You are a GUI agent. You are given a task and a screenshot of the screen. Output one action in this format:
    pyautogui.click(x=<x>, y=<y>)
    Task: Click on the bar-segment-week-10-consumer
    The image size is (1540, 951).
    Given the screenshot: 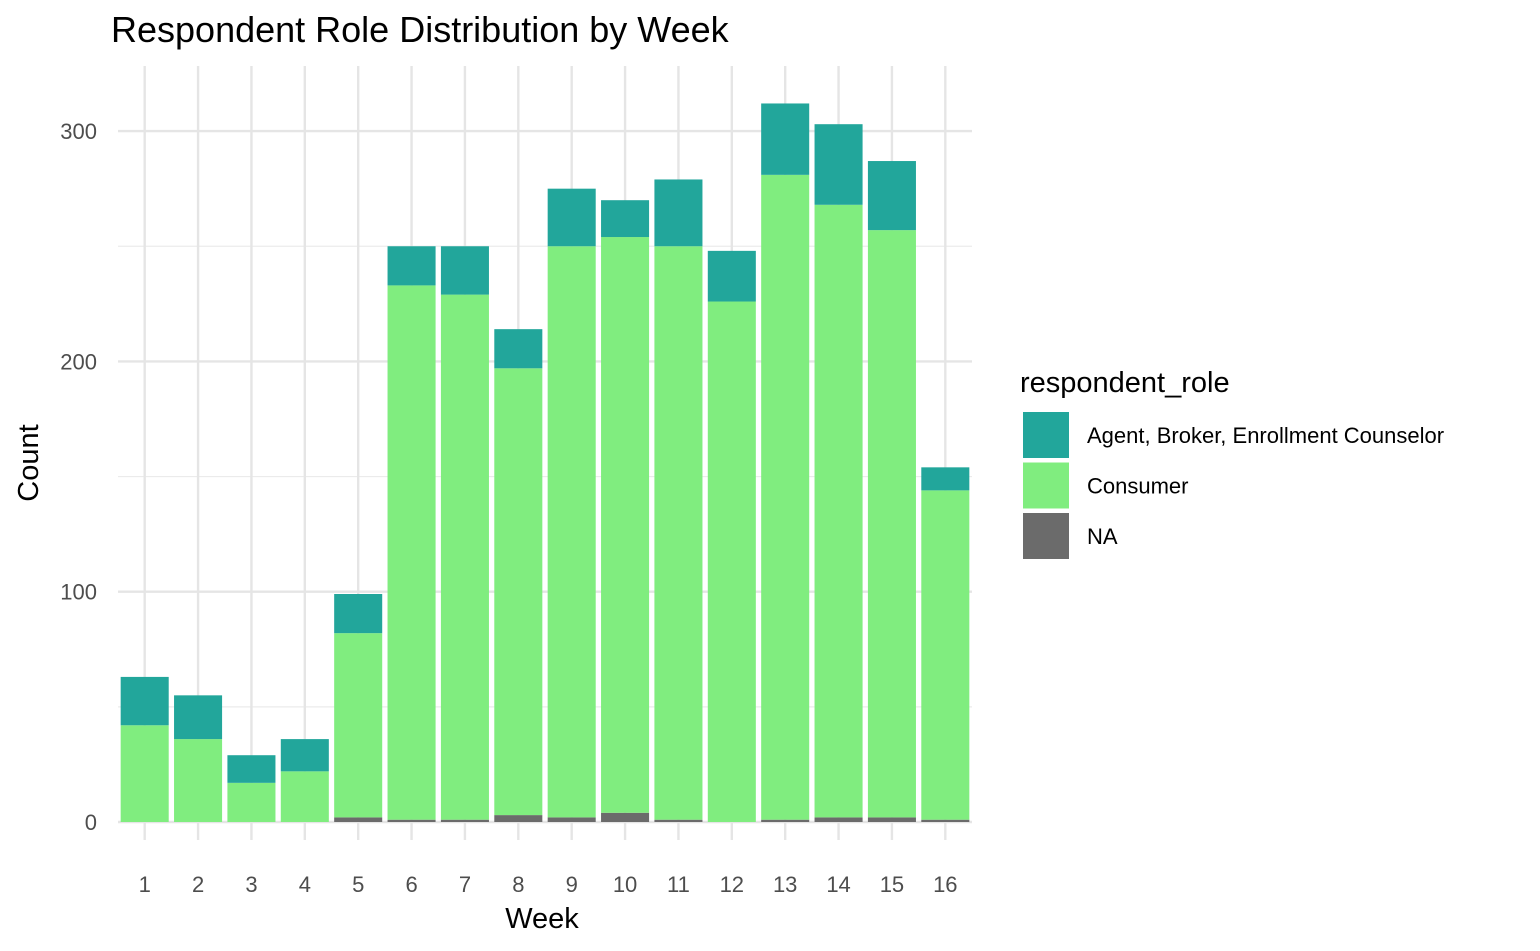 What is the action you would take?
    pyautogui.click(x=625, y=525)
    